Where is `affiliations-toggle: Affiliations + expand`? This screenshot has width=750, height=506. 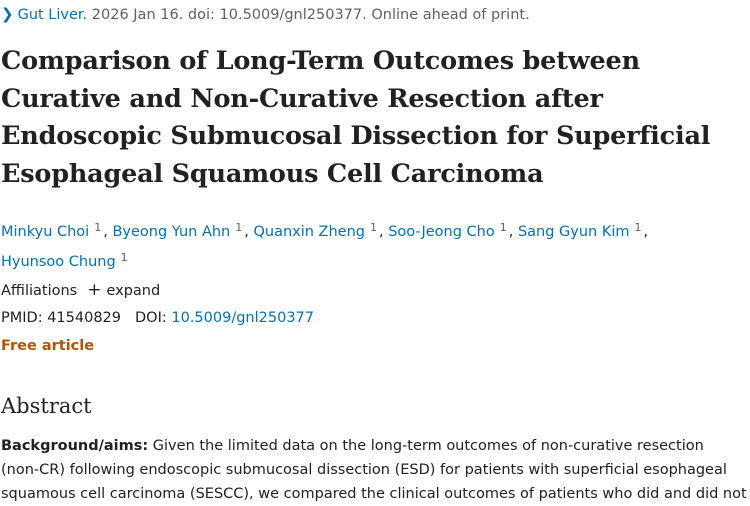 affiliations-toggle: Affiliations + expand is located at coordinates (80, 290).